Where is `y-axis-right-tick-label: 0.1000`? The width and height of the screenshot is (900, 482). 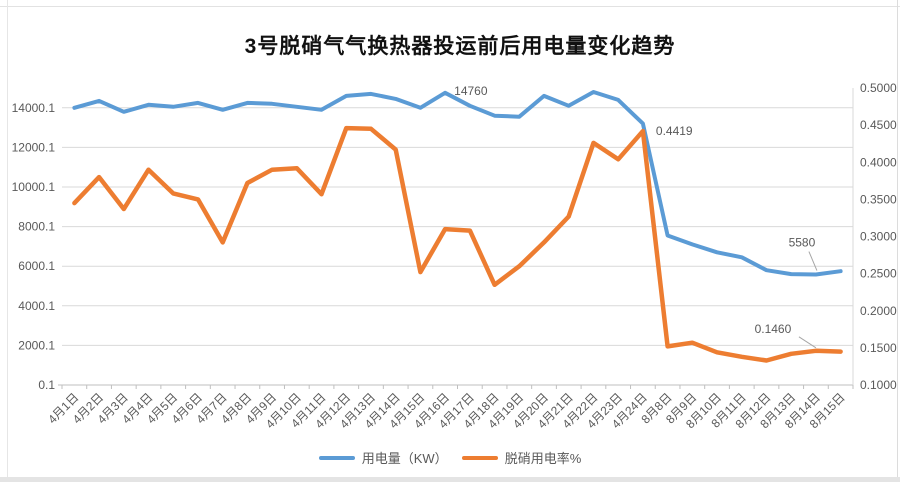 y-axis-right-tick-label: 0.1000 is located at coordinates (878, 385).